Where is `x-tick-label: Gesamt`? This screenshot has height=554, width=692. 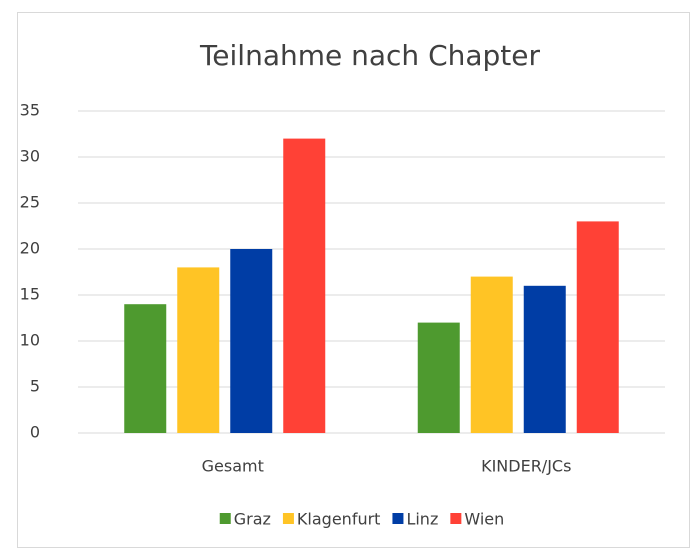
x-tick-label: Gesamt is located at coordinates (233, 466).